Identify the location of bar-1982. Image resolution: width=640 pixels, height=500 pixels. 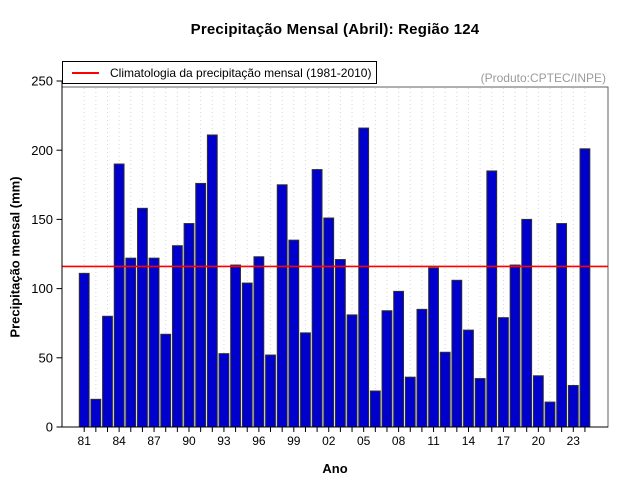
(96, 413).